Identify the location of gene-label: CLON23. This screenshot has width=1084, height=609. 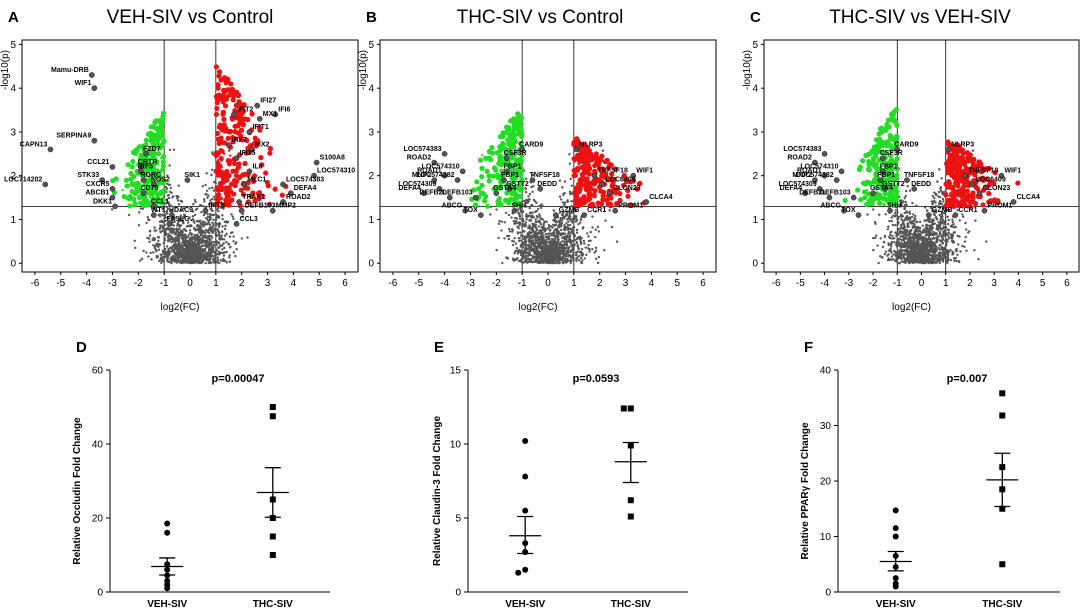
(627, 188).